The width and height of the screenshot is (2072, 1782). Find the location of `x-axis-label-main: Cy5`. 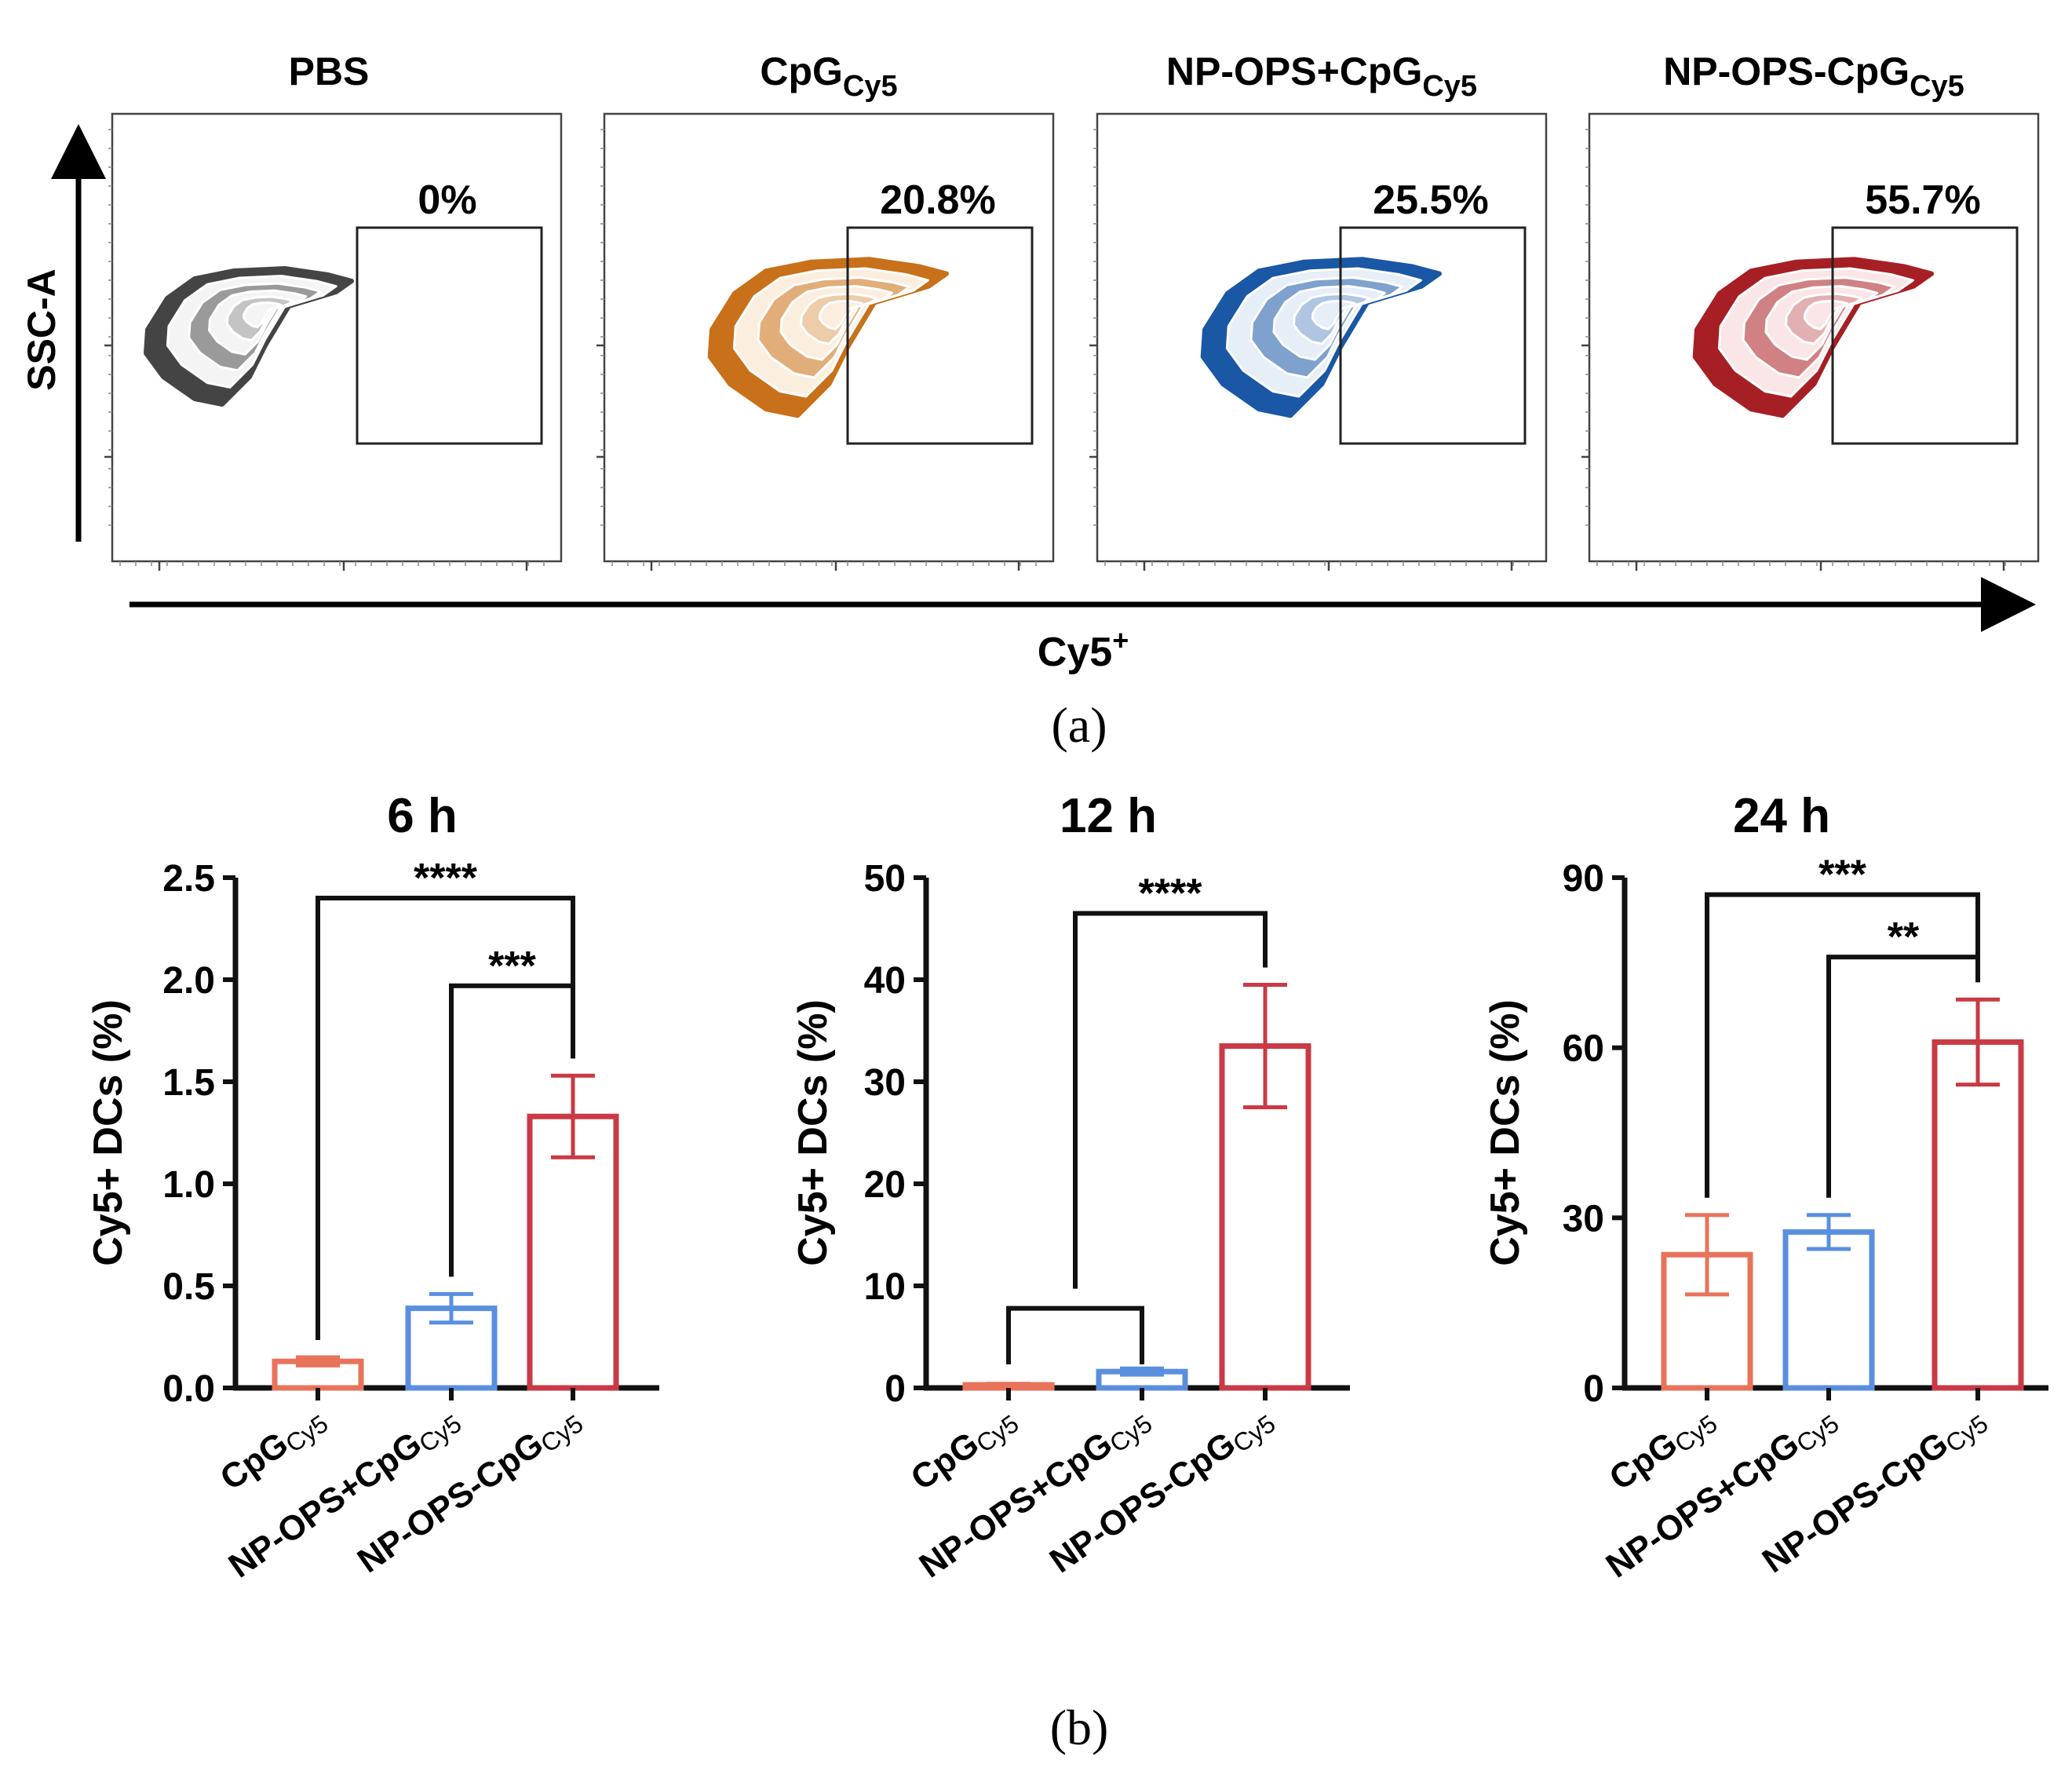

x-axis-label-main: Cy5 is located at coordinates (1075, 652).